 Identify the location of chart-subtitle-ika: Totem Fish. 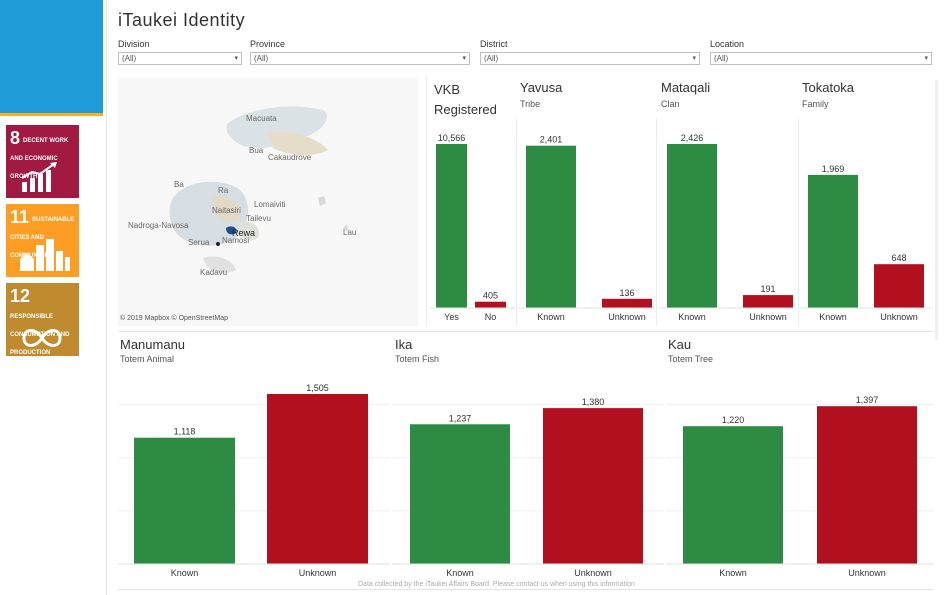
(417, 359).